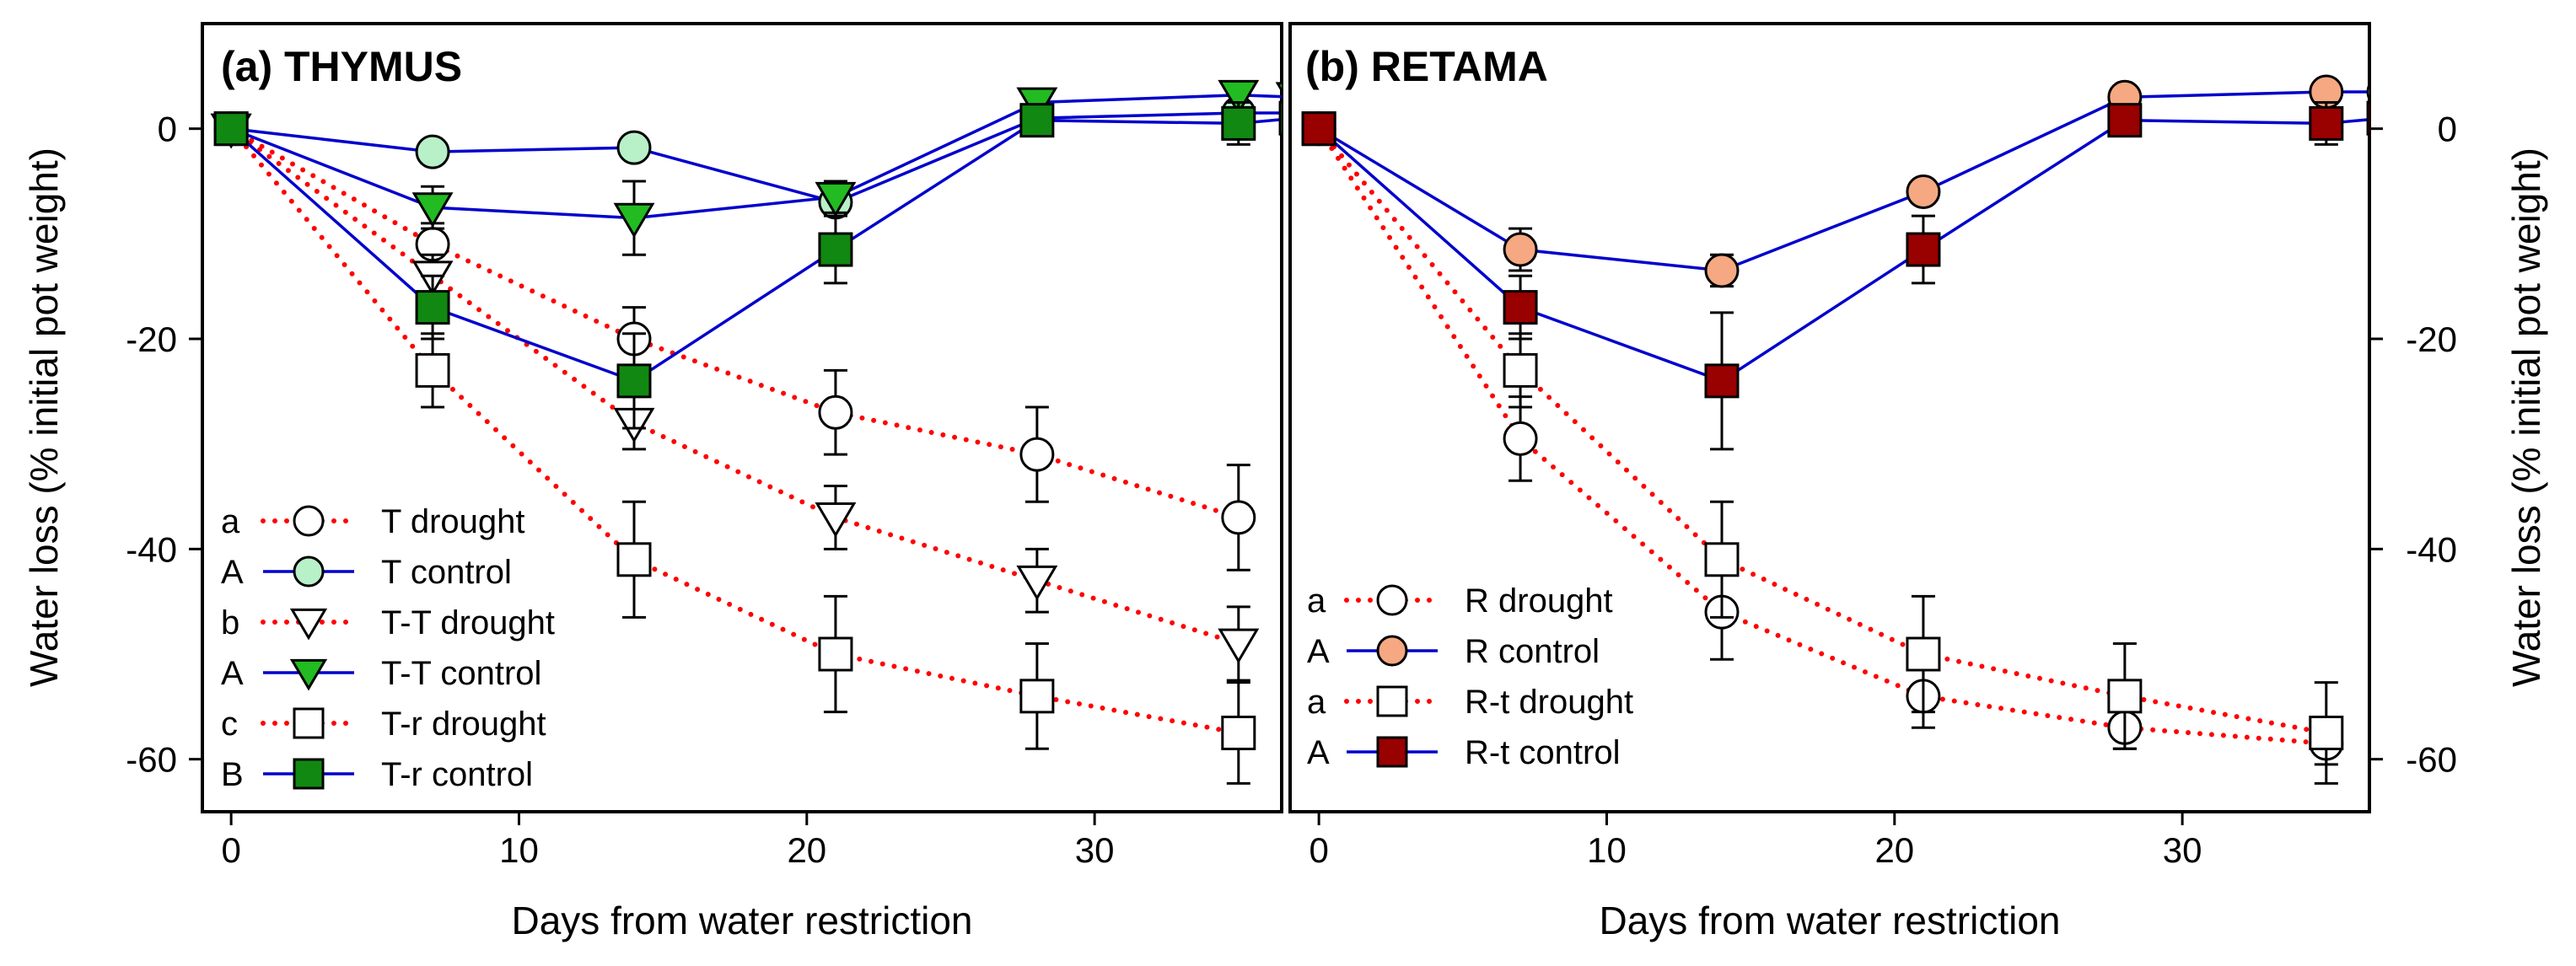 The image size is (2576, 966). What do you see at coordinates (457, 774) in the screenshot?
I see `legend-label: T-r control` at bounding box center [457, 774].